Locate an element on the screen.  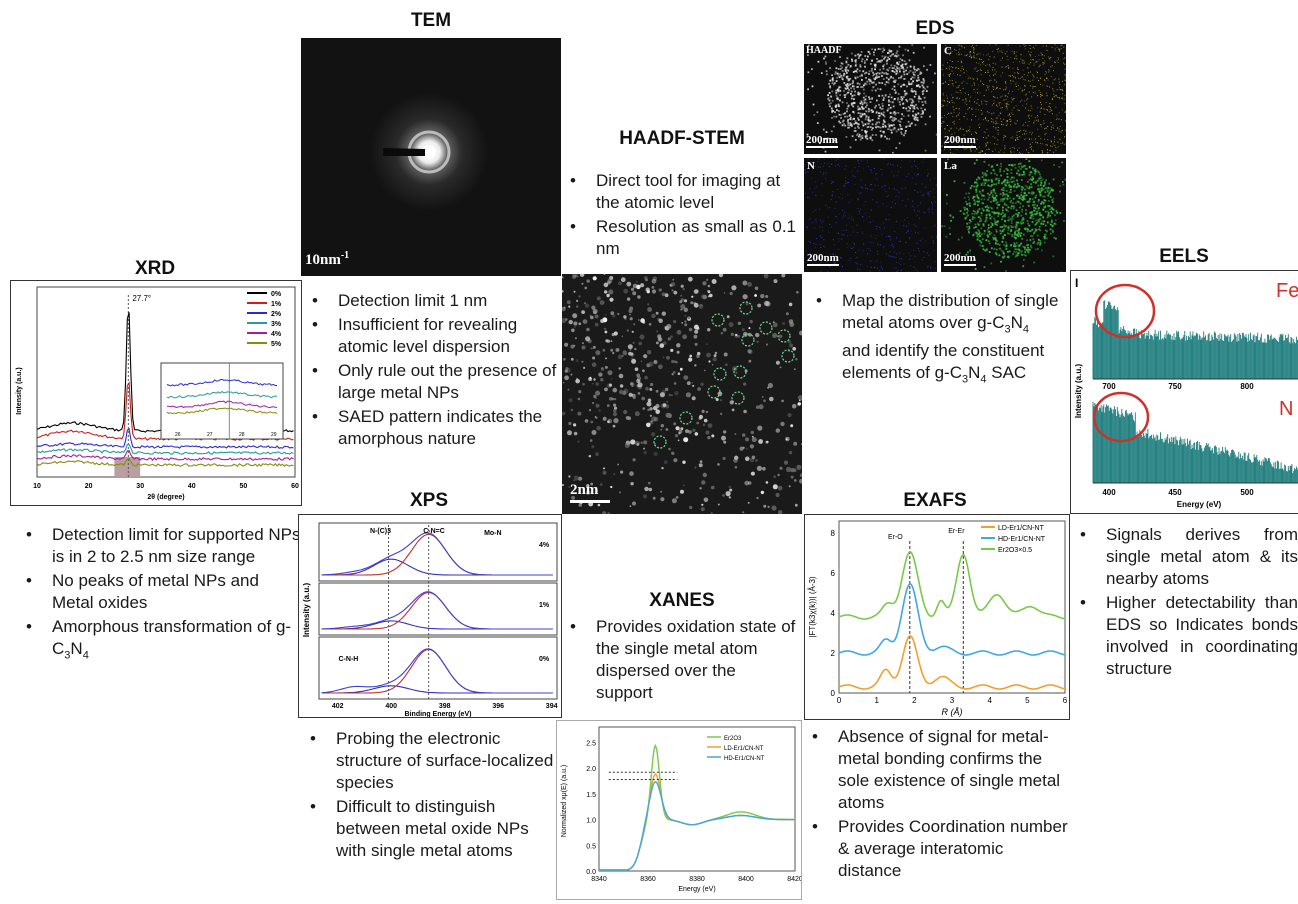
exafs-x-tick: 3 is located at coordinates (952, 700).